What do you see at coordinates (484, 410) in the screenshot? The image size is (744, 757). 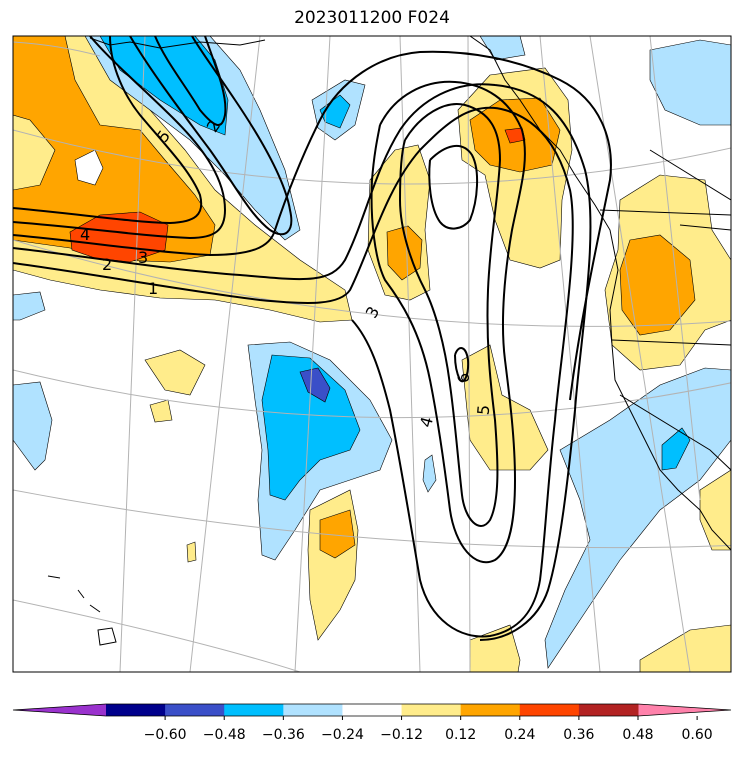 I see `contour-label: 5` at bounding box center [484, 410].